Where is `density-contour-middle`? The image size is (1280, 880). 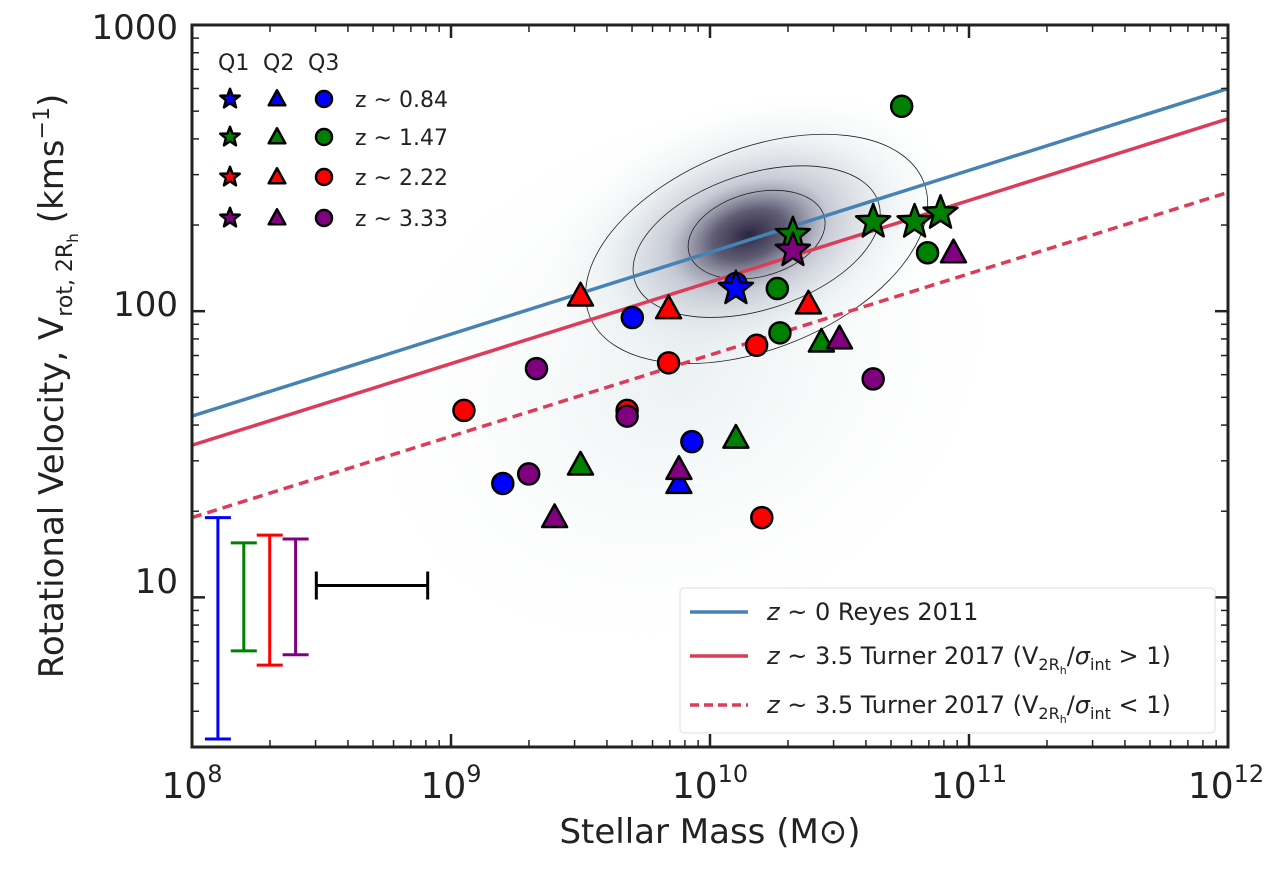
density-contour-middle is located at coordinates (756, 241).